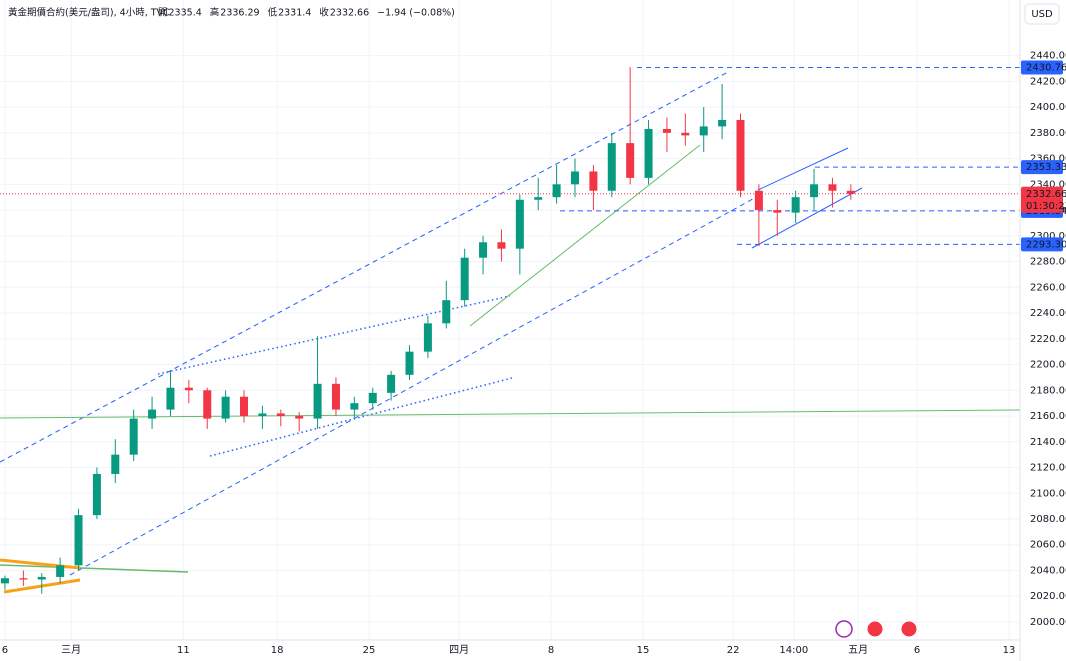 The height and width of the screenshot is (661, 1066). Describe the element at coordinates (369, 650) in the screenshot. I see `x-tick-label: 25` at that location.